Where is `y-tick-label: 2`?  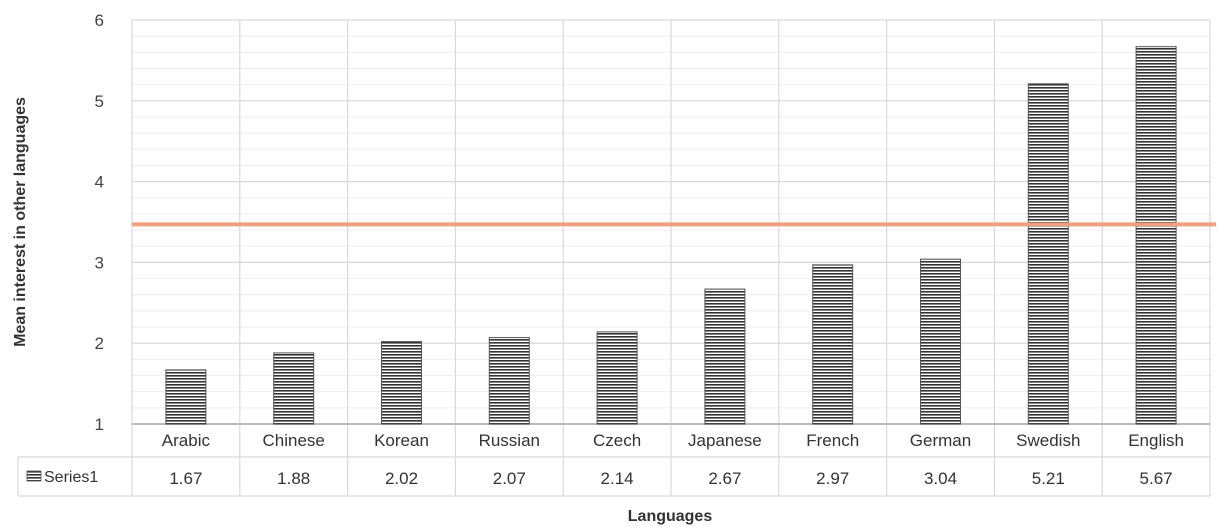 y-tick-label: 2 is located at coordinates (99, 343).